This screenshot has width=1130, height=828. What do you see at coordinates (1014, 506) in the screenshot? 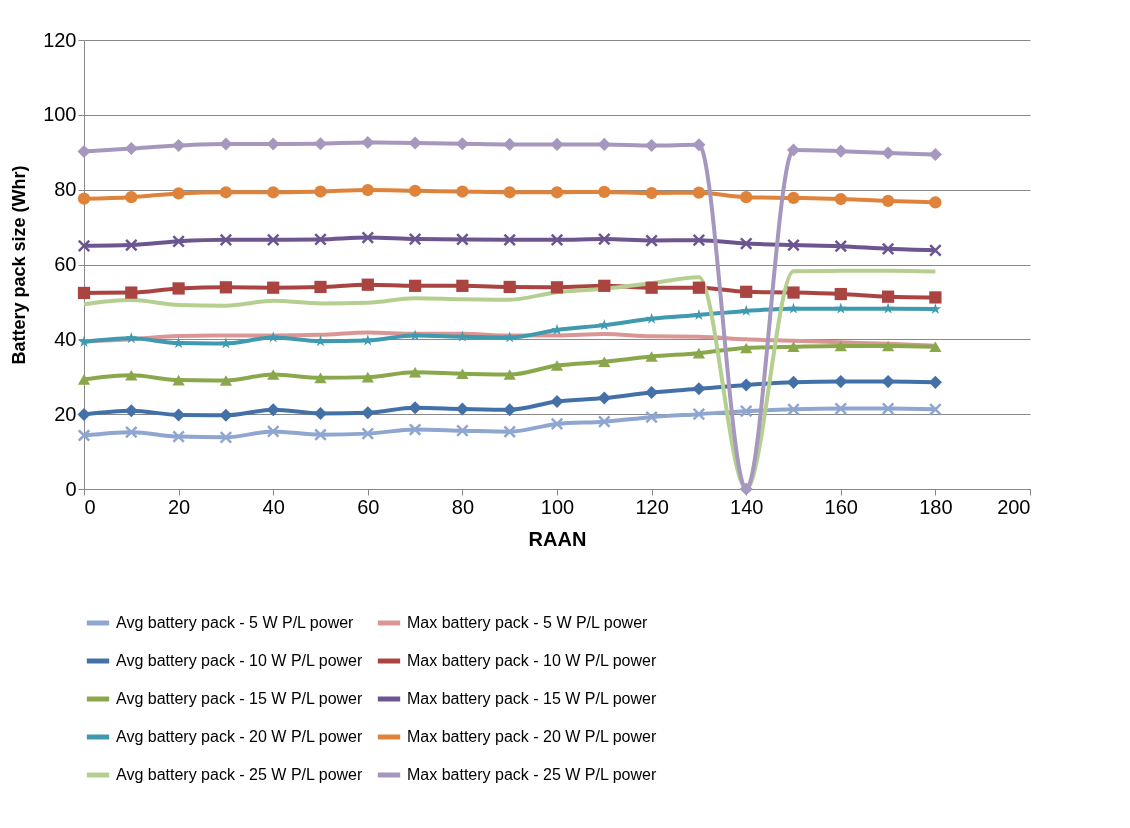
I see `x-tick-label: 200` at bounding box center [1014, 506].